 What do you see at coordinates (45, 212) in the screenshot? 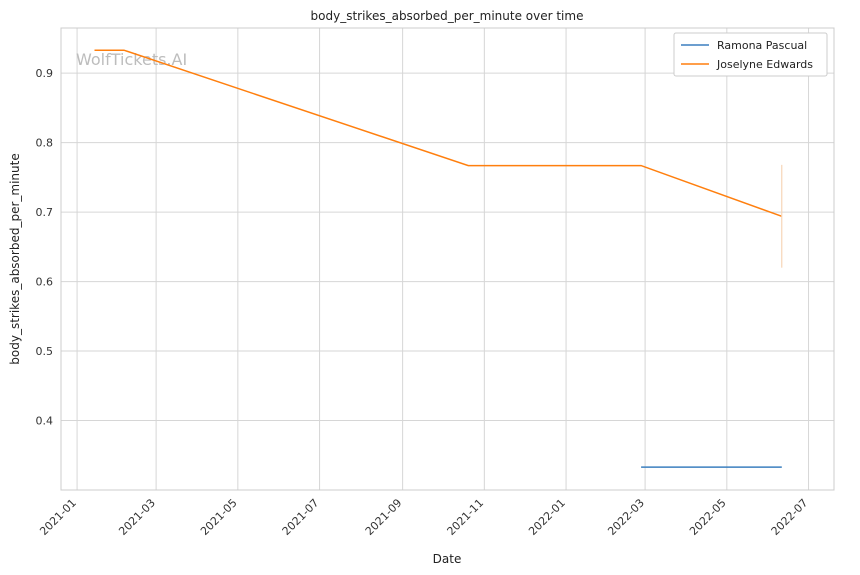
I see `y-tick-label: 0.7` at bounding box center [45, 212].